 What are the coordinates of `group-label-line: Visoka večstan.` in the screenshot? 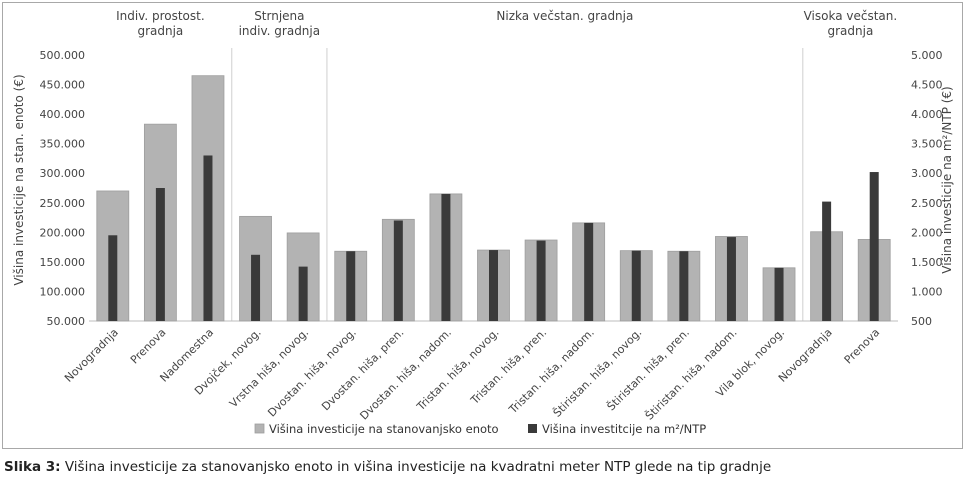 It's located at (851, 16).